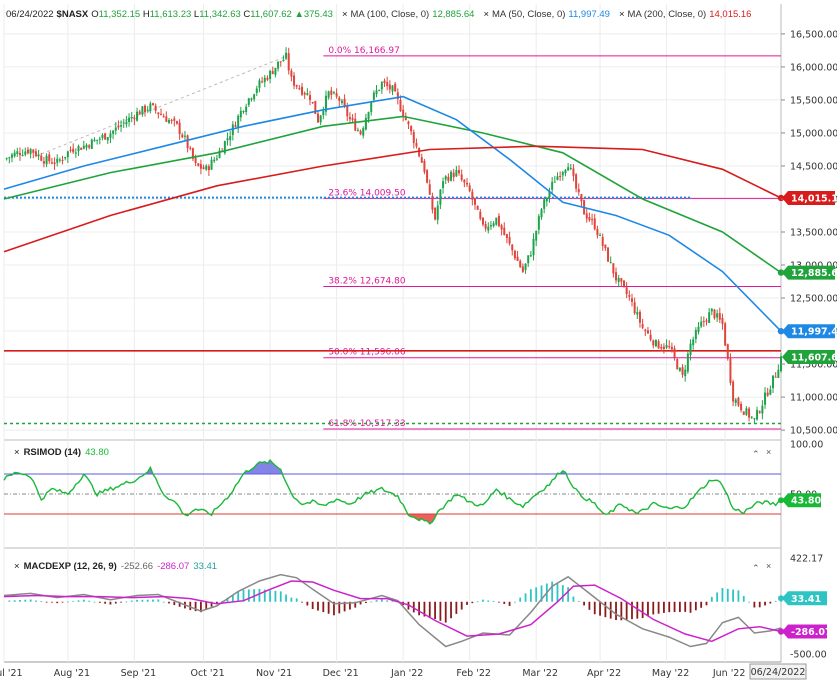 This screenshot has width=837, height=681. What do you see at coordinates (808, 654) in the screenshot?
I see `macd-y-tick-label: -500.00` at bounding box center [808, 654].